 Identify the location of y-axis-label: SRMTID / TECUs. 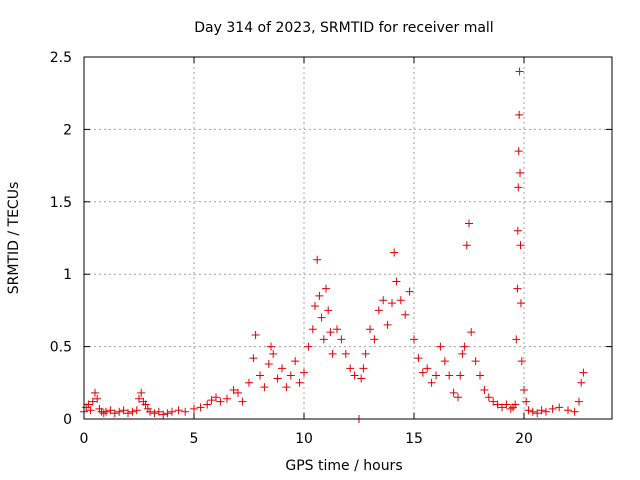
(14, 238).